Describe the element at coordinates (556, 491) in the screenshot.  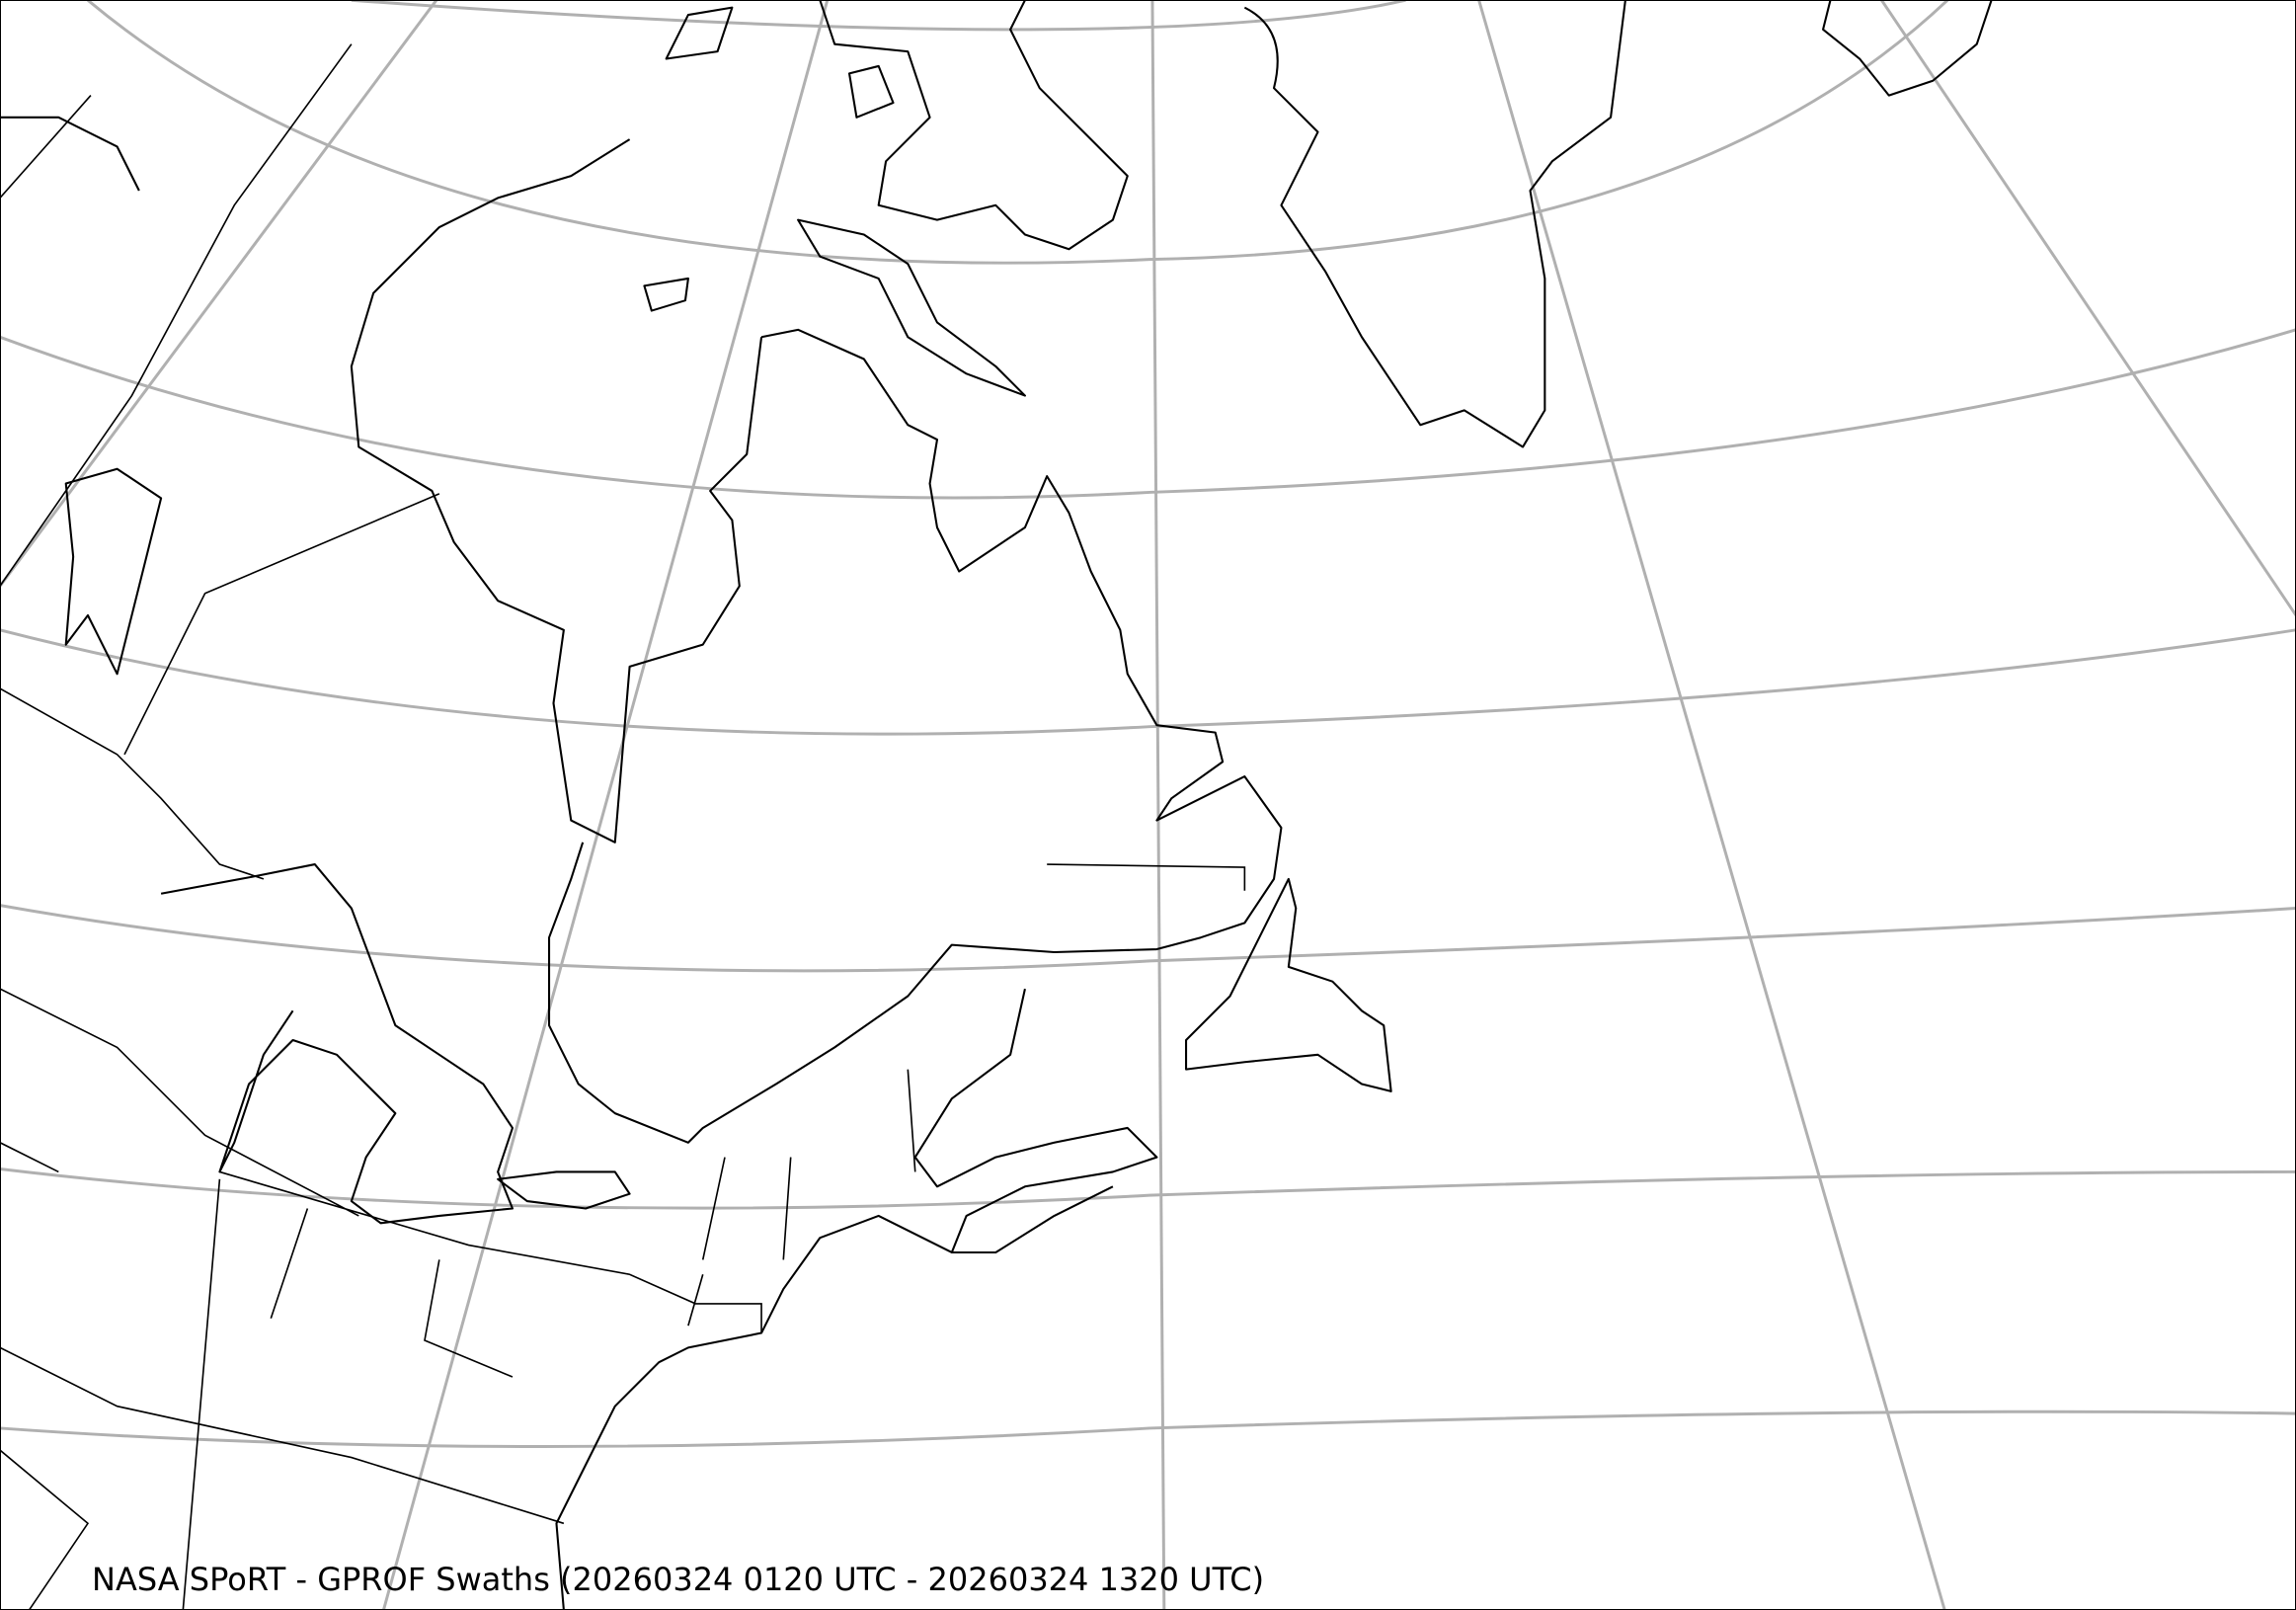
I see `hudson-bay-coast` at that location.